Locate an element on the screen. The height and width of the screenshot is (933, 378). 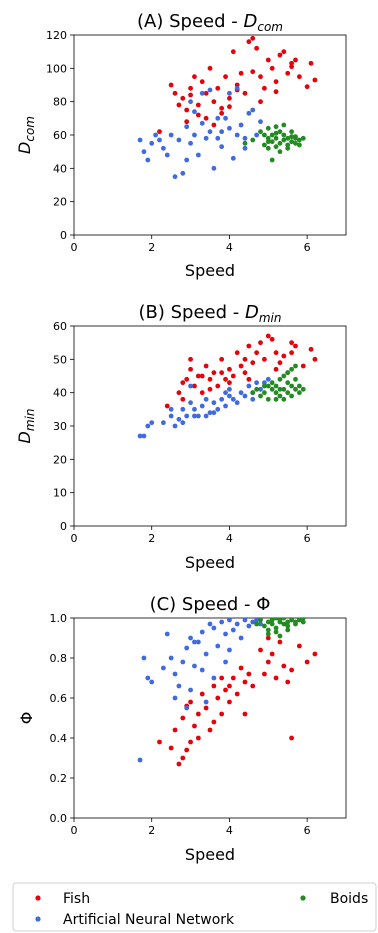
panel-b-y-tick-label: 20 is located at coordinates (60, 459).